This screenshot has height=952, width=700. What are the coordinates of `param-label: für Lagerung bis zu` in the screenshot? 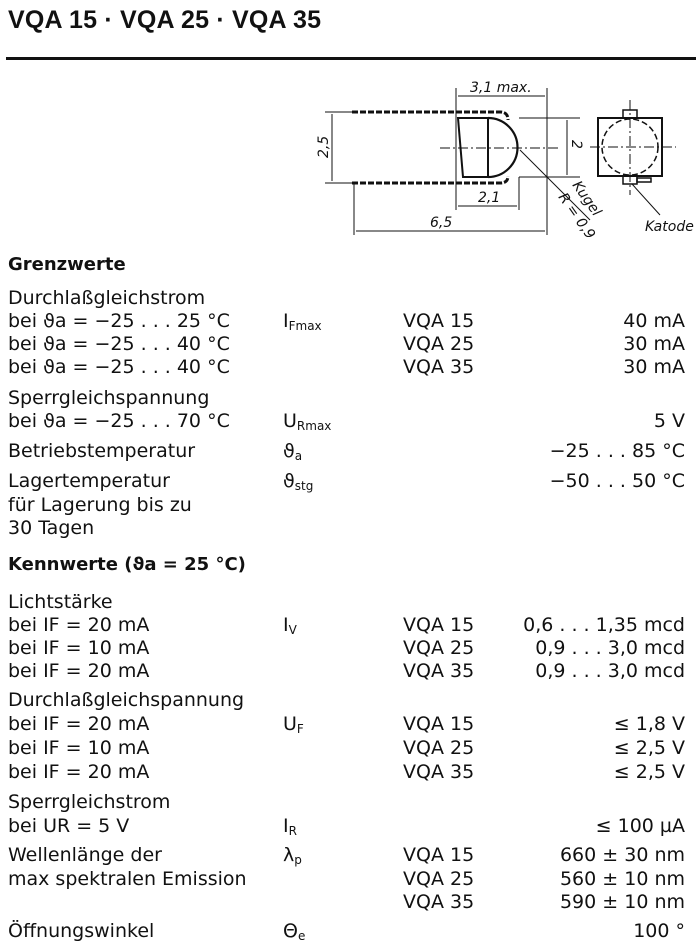 It's located at (100, 505).